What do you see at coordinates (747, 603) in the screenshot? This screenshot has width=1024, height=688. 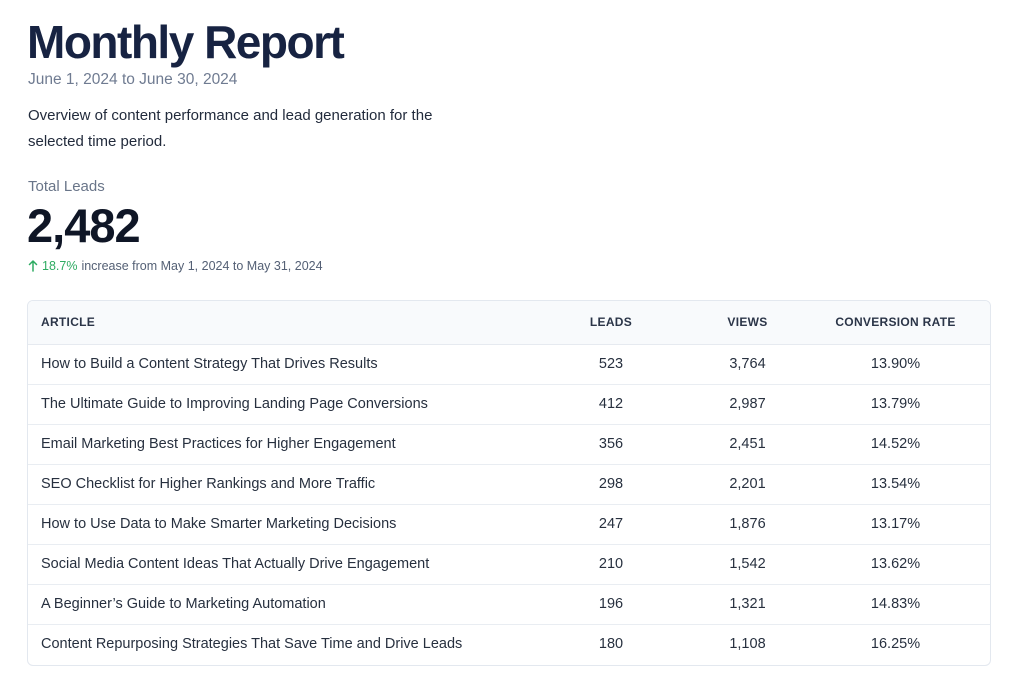 I see `views-cell: 1,321` at bounding box center [747, 603].